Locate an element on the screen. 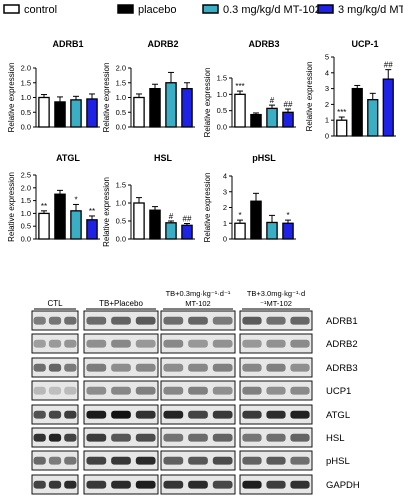 The width and height of the screenshot is (403, 500). y-tick-label: 0.0 is located at coordinates (26, 239).